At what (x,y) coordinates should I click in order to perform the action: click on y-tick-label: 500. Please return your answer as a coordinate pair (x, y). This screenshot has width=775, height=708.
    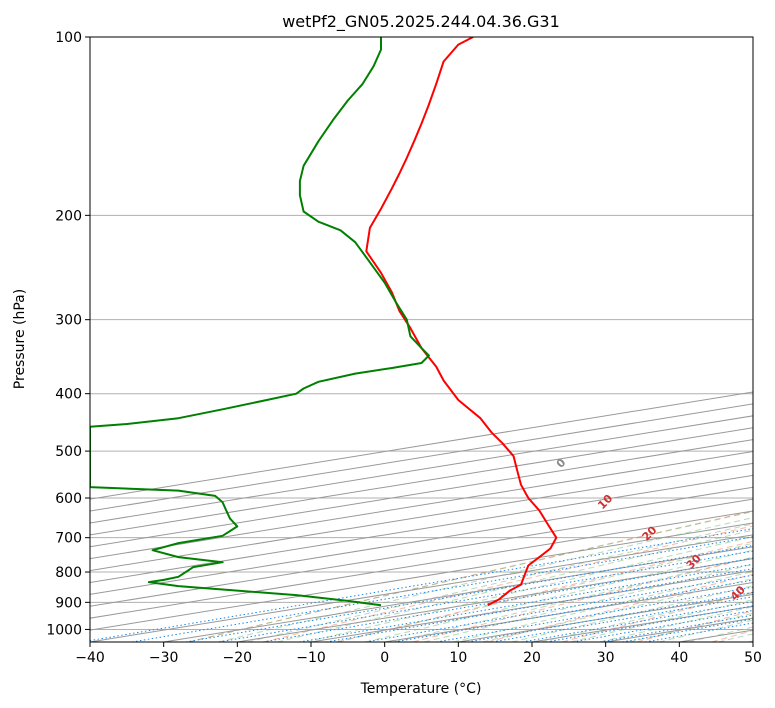
    Looking at the image, I should click on (68, 452).